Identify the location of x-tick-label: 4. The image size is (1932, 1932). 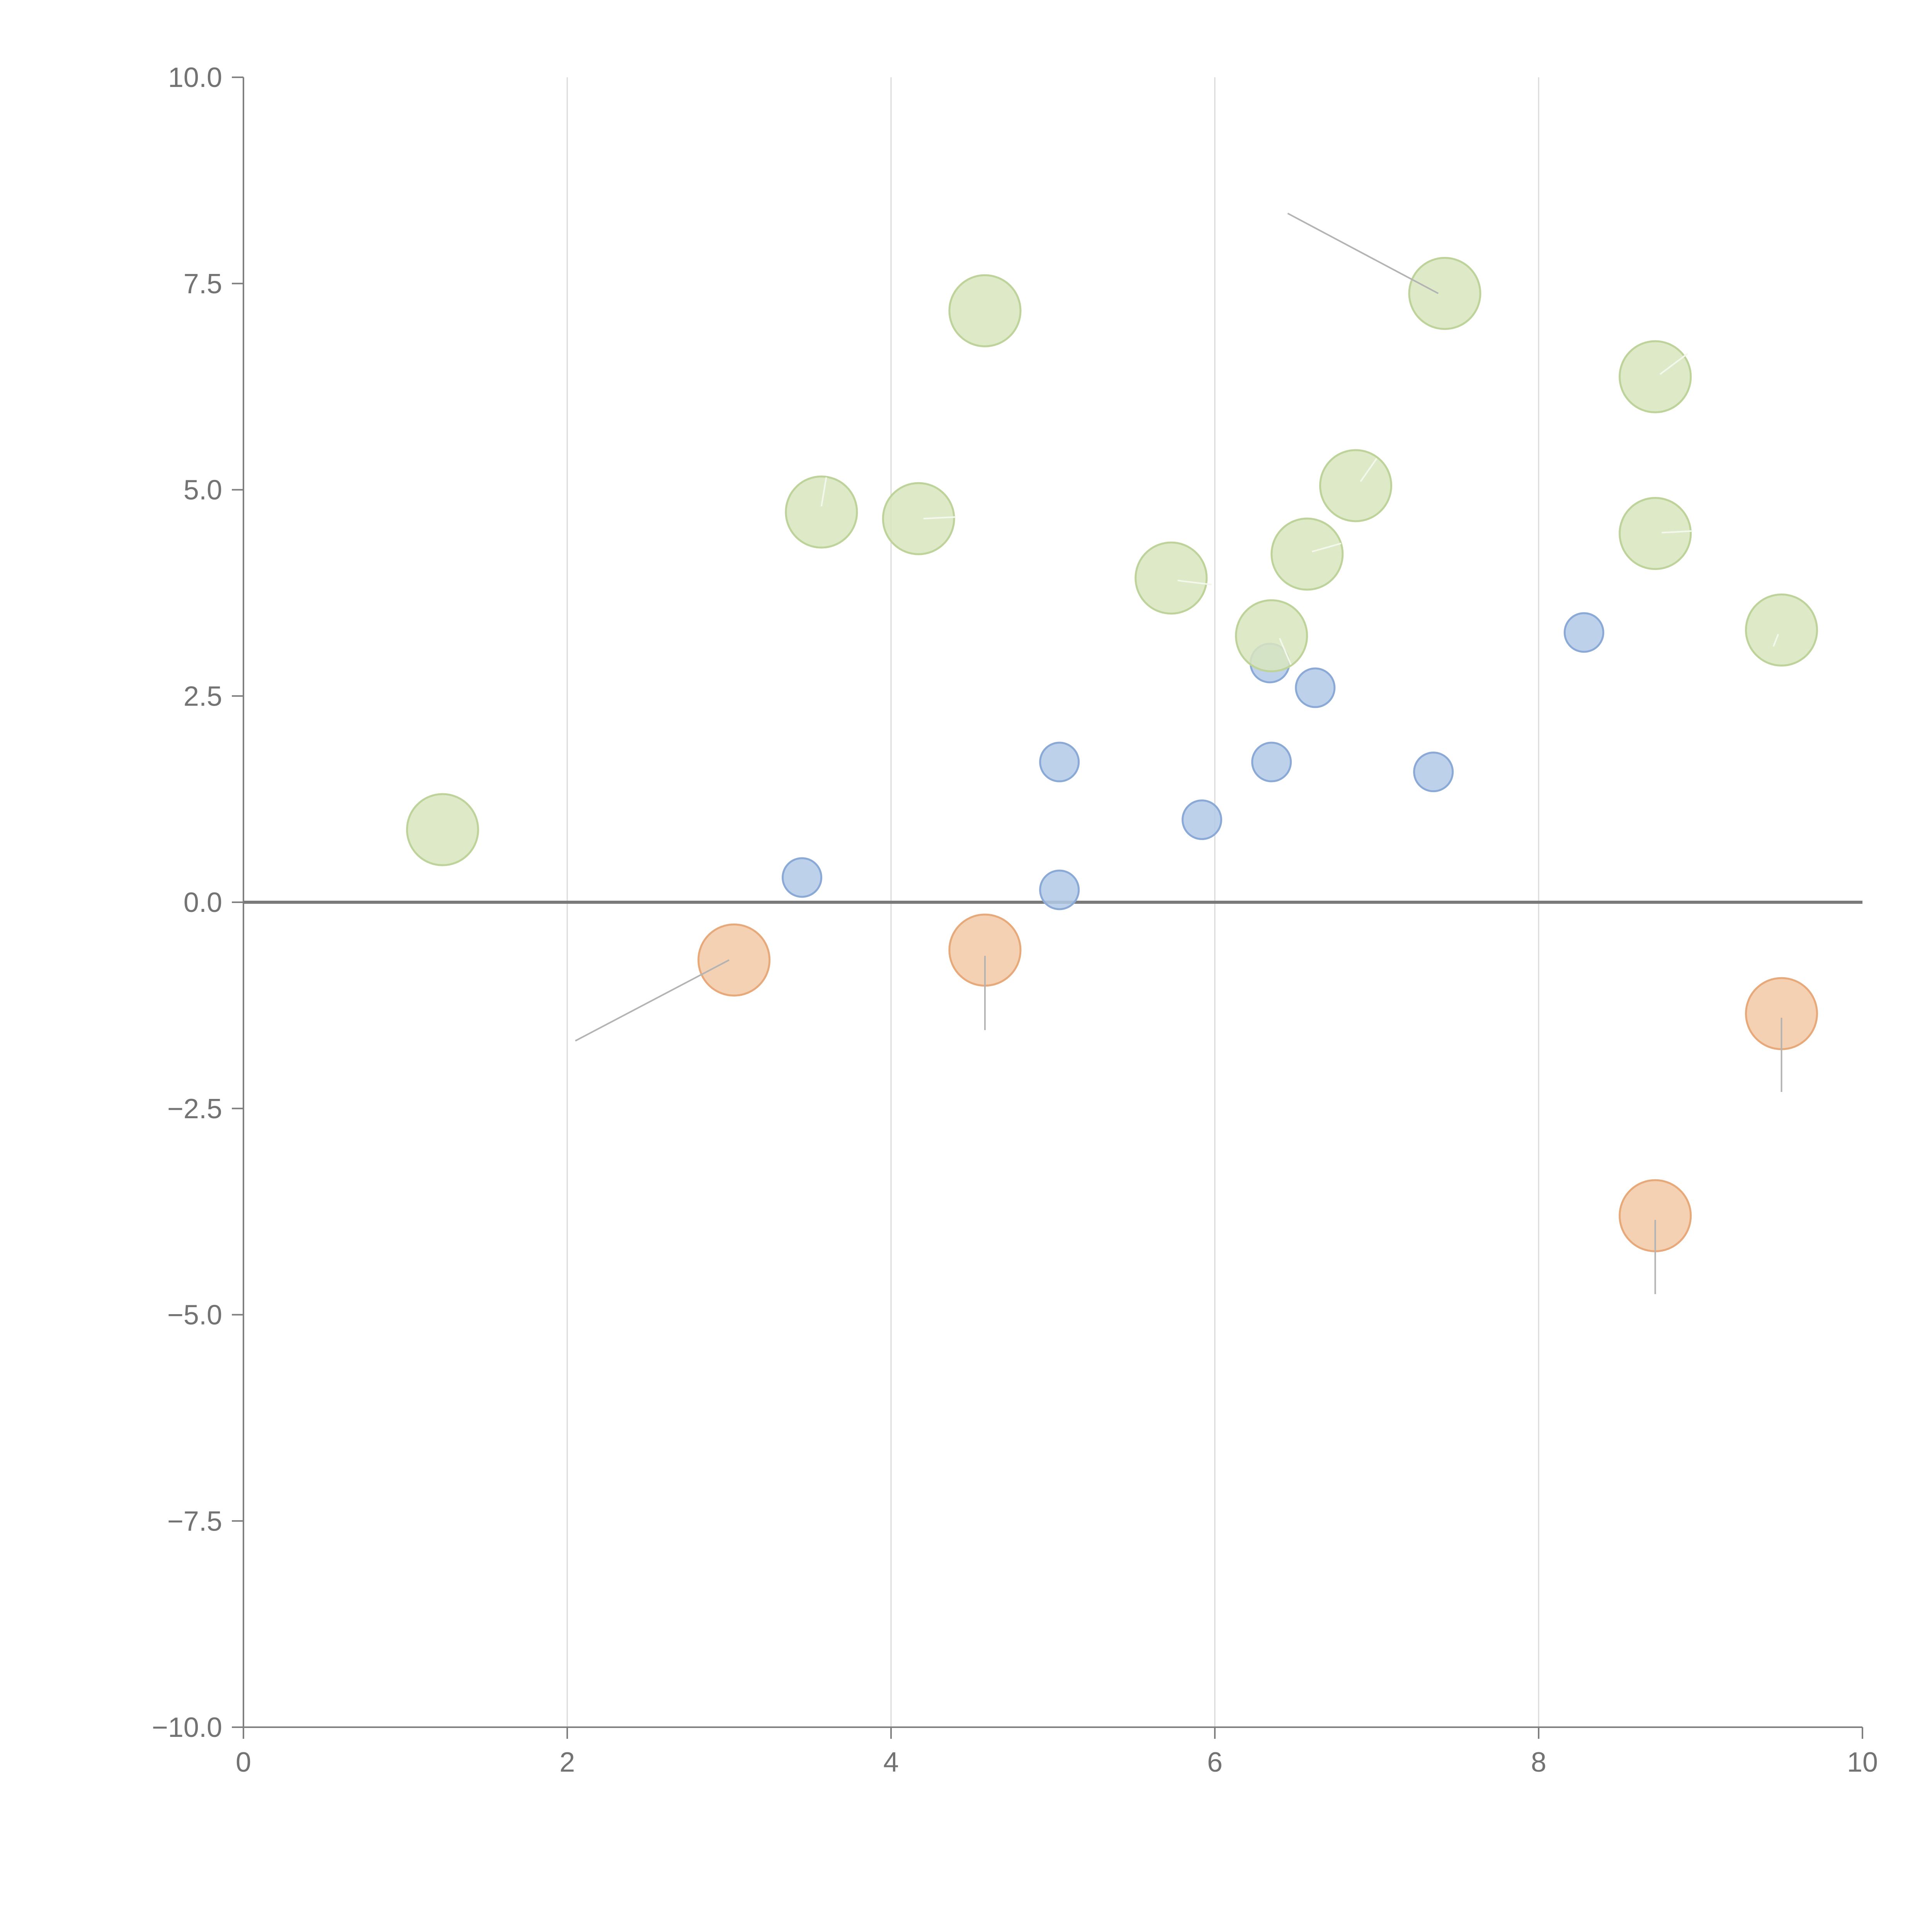
(891, 1763).